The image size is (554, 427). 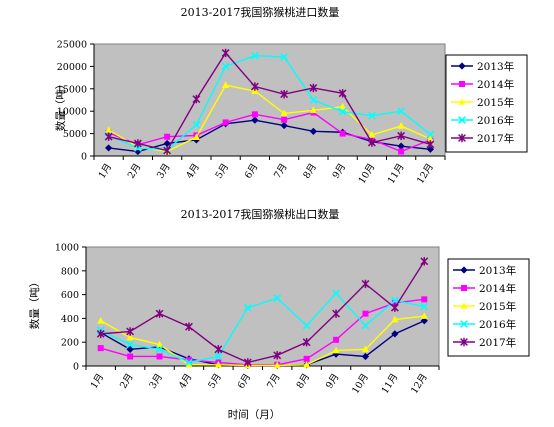 What do you see at coordinates (72, 89) in the screenshot?
I see `y-tick-label: 15000` at bounding box center [72, 89].